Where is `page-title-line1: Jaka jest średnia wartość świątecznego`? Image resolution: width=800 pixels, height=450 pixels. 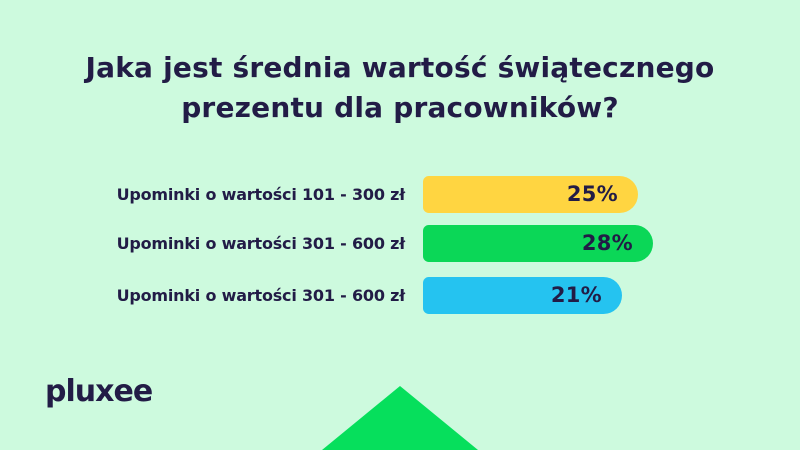
page-title-line1: Jaka jest średnia wartość świątecznego is located at coordinates (400, 67).